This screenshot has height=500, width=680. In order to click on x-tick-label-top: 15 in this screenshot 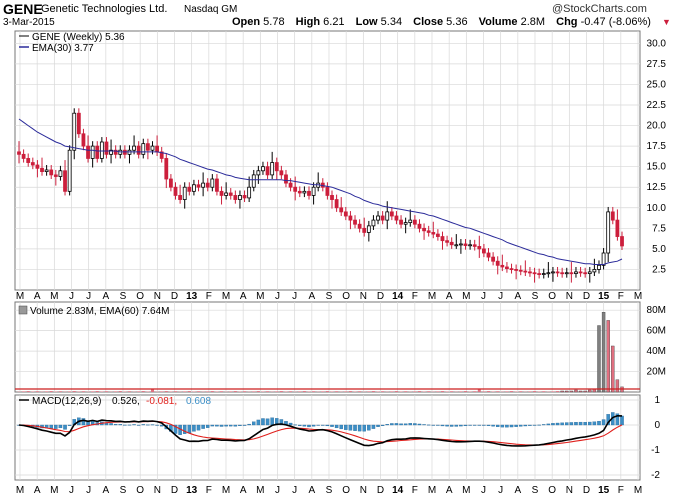, I will do `click(604, 296)`.